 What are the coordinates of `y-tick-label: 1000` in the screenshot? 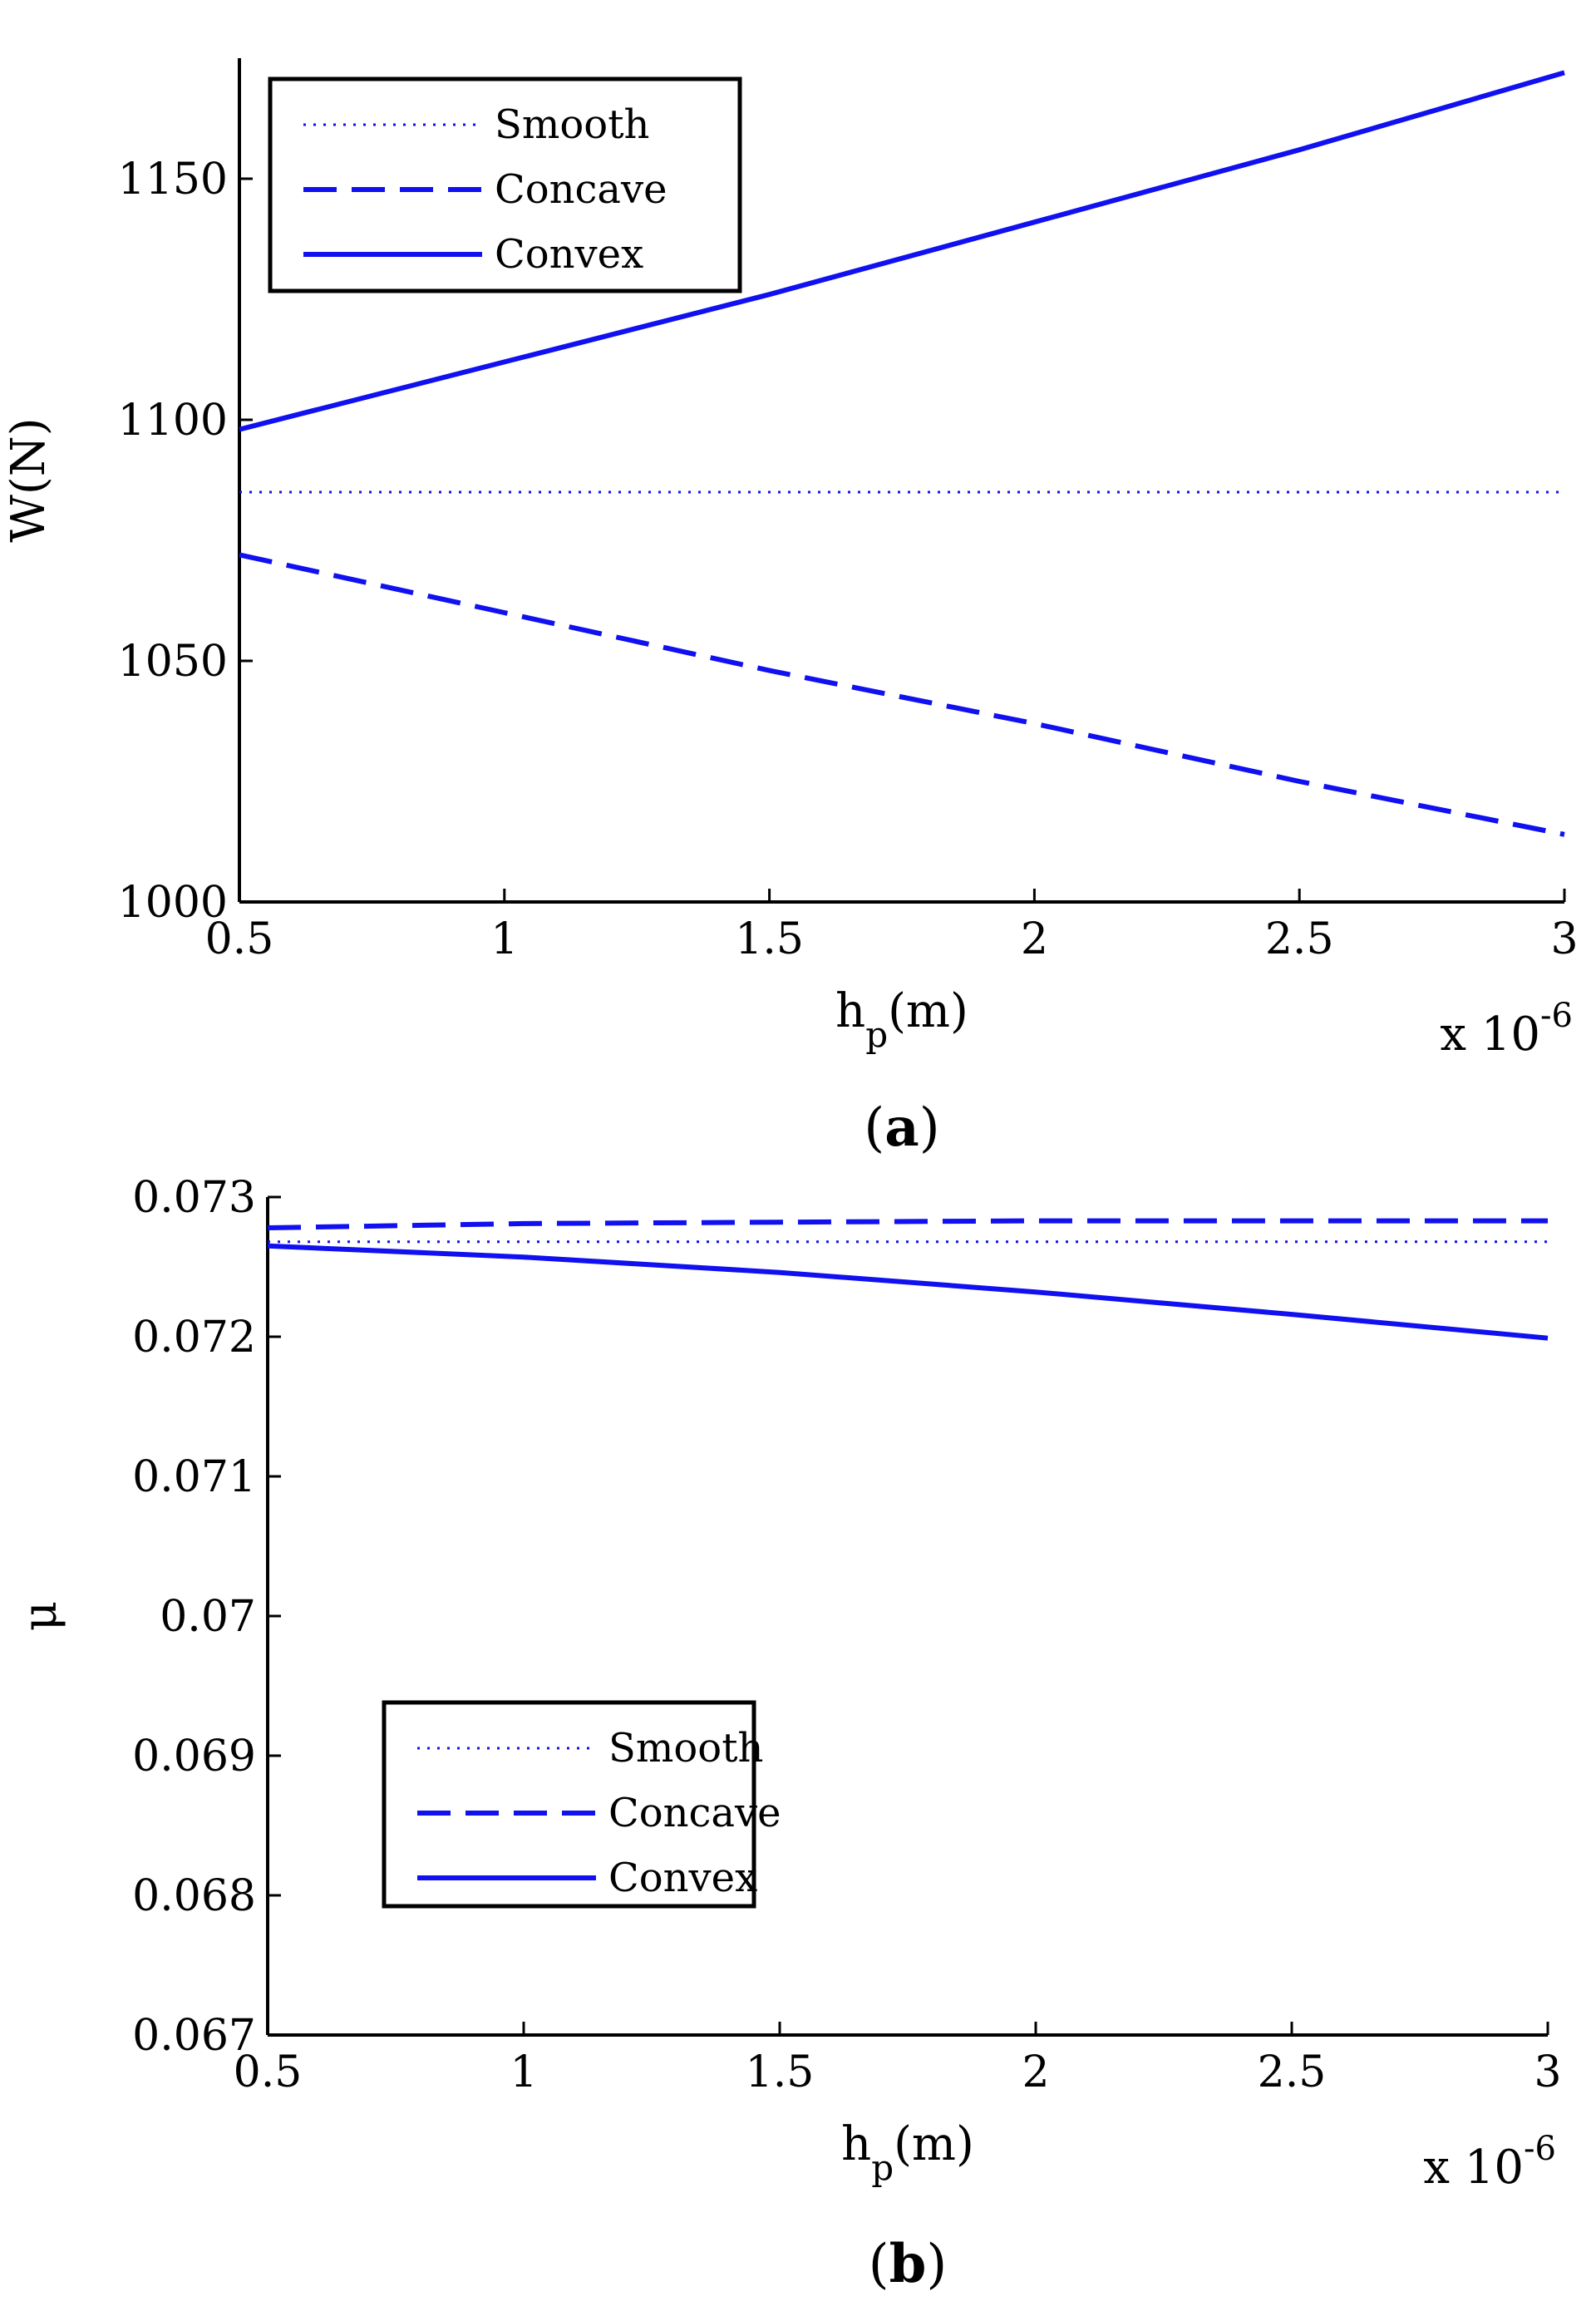 It's located at (173, 903).